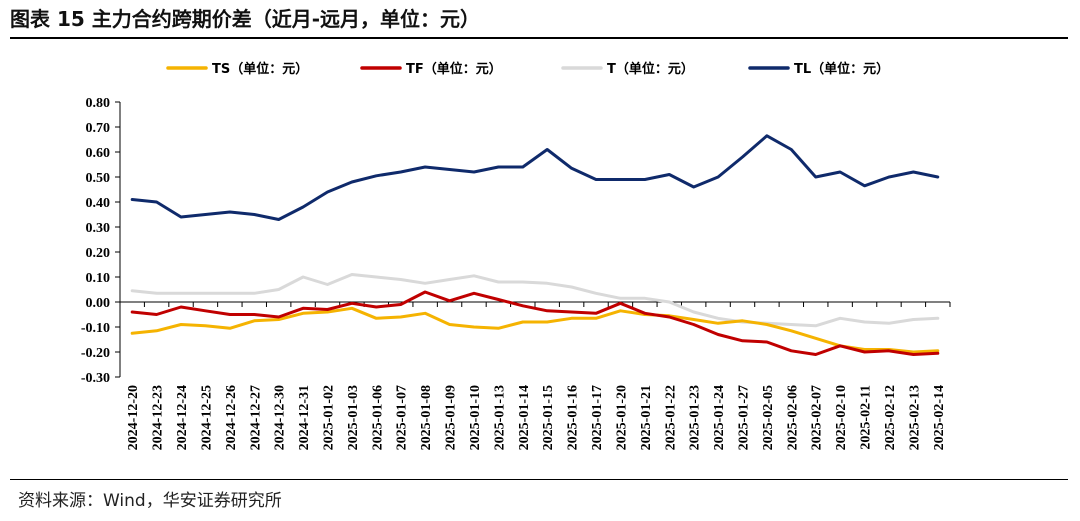 This screenshot has width=1080, height=521. What do you see at coordinates (539, 479) in the screenshot?
I see `source-divider` at bounding box center [539, 479].